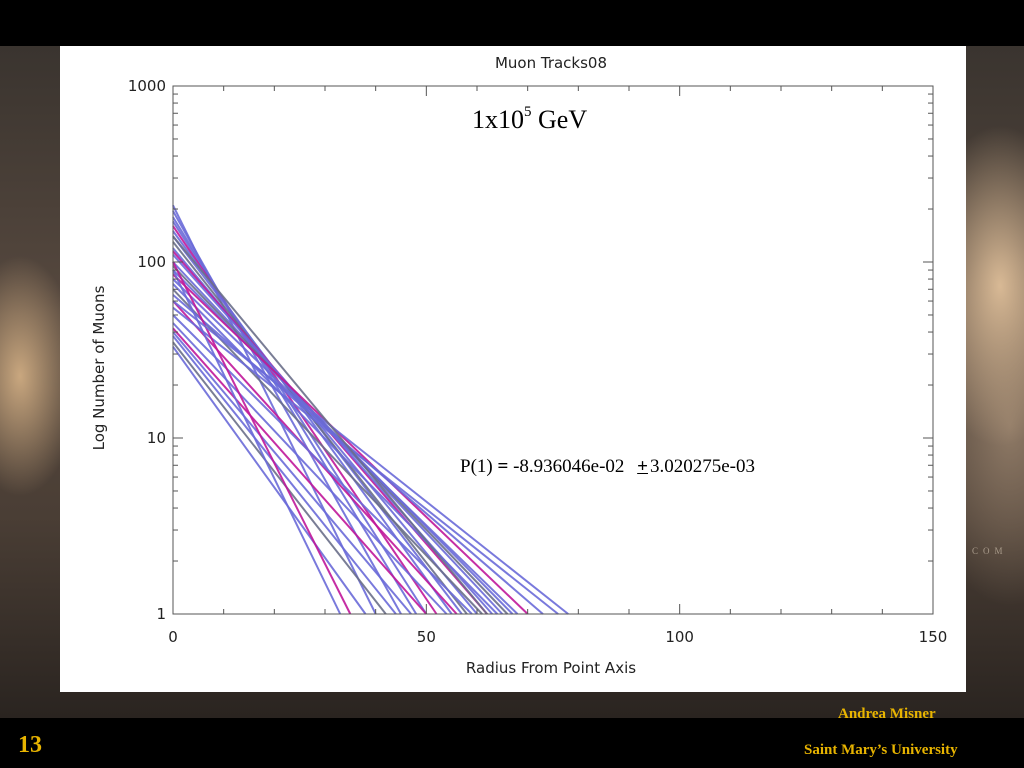  I want to click on fit-plus-minus: +, so click(642, 466).